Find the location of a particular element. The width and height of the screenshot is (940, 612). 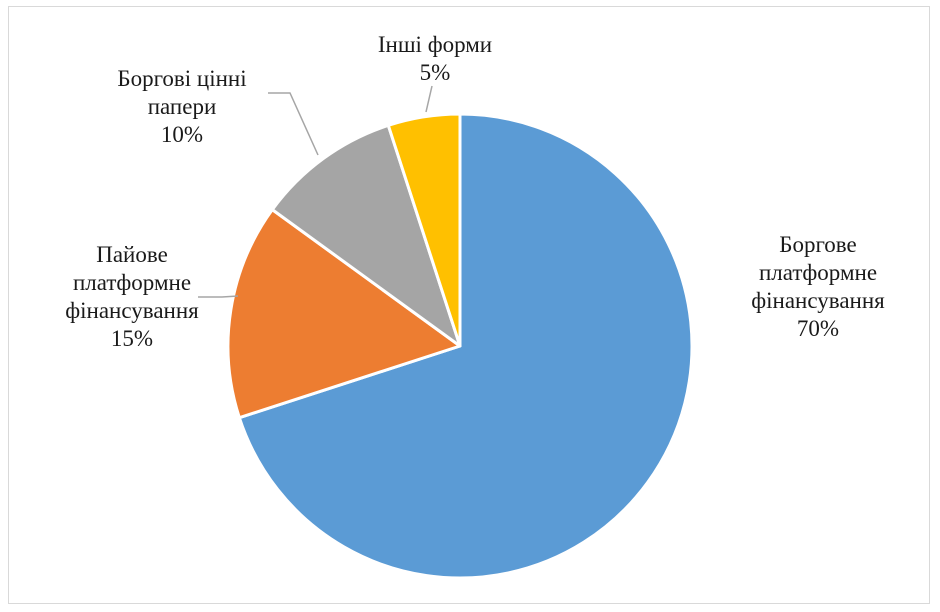

slice-value-label: 10% is located at coordinates (182, 134).